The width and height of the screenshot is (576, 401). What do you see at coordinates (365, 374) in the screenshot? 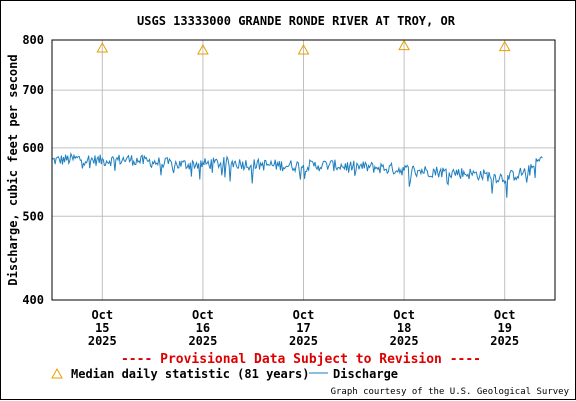
I see `legend-discharge-label: Discharge` at bounding box center [365, 374].